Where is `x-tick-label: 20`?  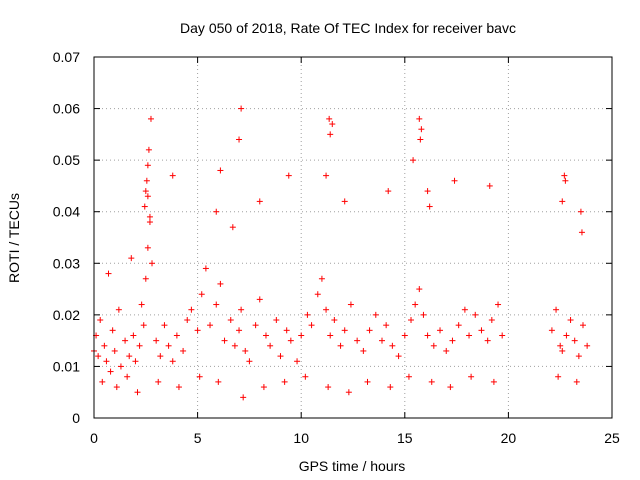 x-tick-label: 20 is located at coordinates (509, 438).